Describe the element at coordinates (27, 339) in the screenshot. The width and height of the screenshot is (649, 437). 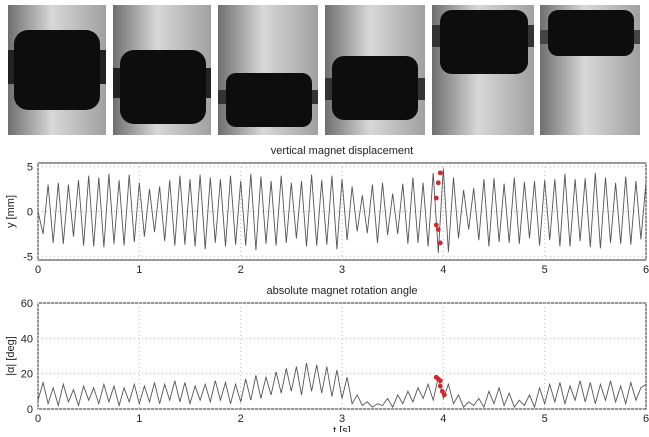
I see `y-tick-label: 40` at that location.